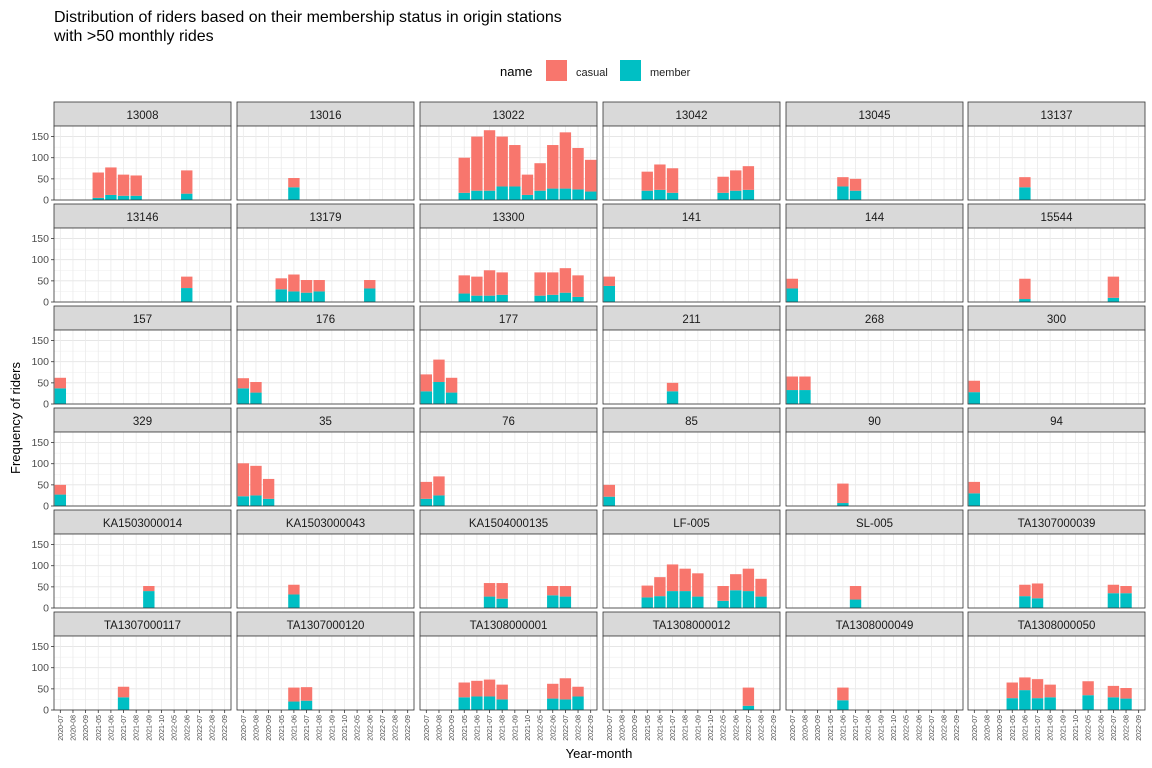 The width and height of the screenshot is (1152, 768). What do you see at coordinates (282, 728) in the screenshot?
I see `x-tick-label: 2021-05` at bounding box center [282, 728].